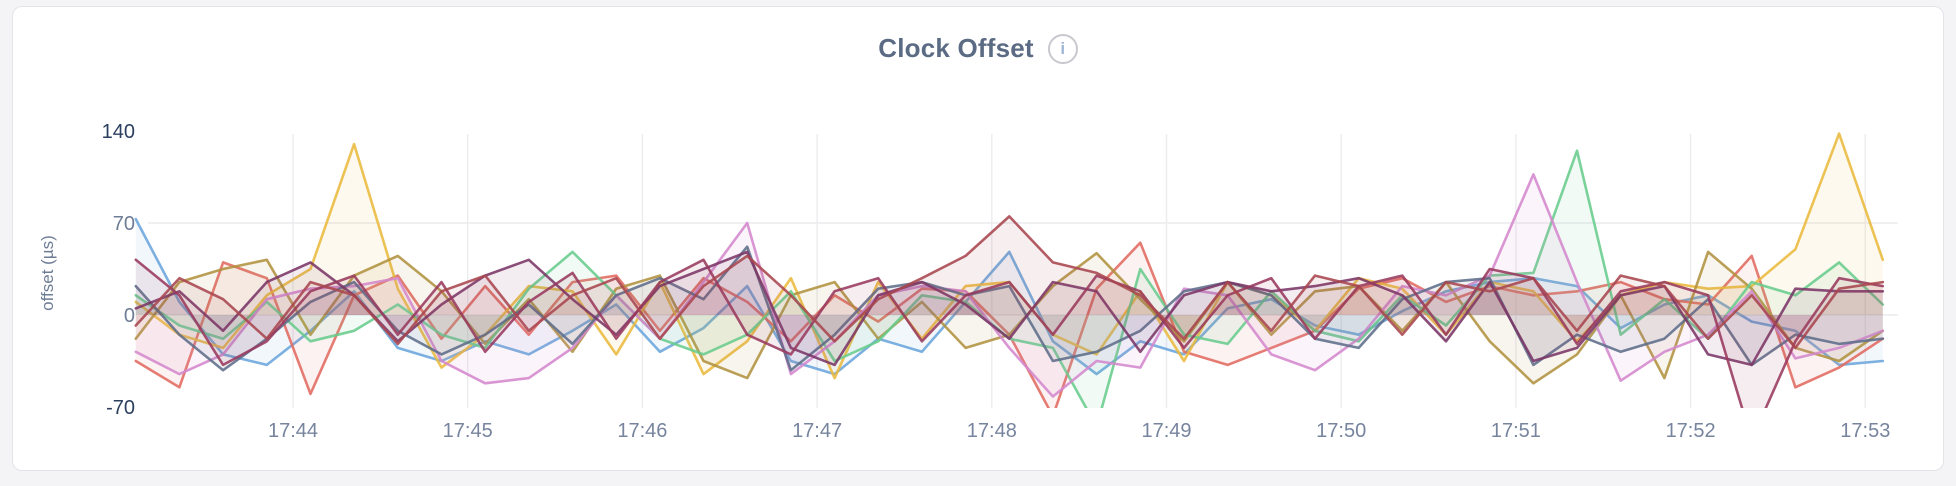 This screenshot has height=486, width=1956. What do you see at coordinates (468, 431) in the screenshot?
I see `x-tick-17:45: 17:45` at bounding box center [468, 431].